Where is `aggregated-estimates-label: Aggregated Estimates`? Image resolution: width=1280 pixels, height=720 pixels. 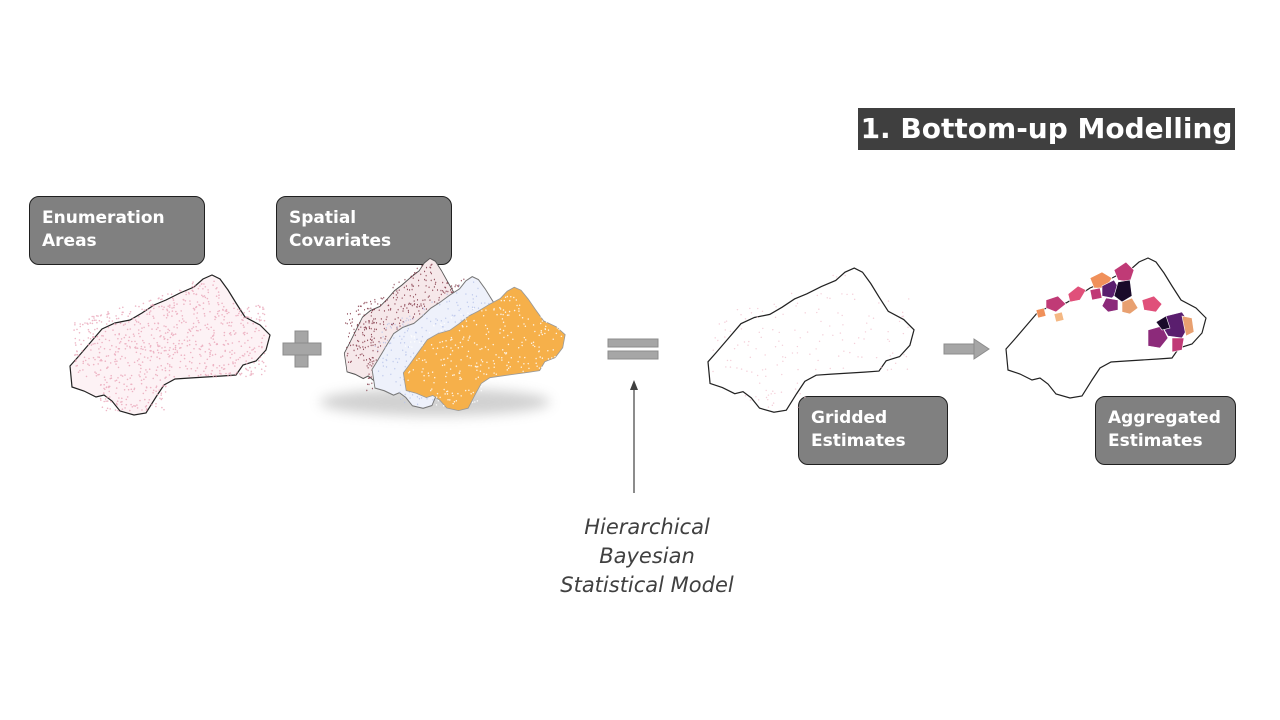
aggregated-estimates-label: Aggregated Estimates is located at coordinates (1165, 430).